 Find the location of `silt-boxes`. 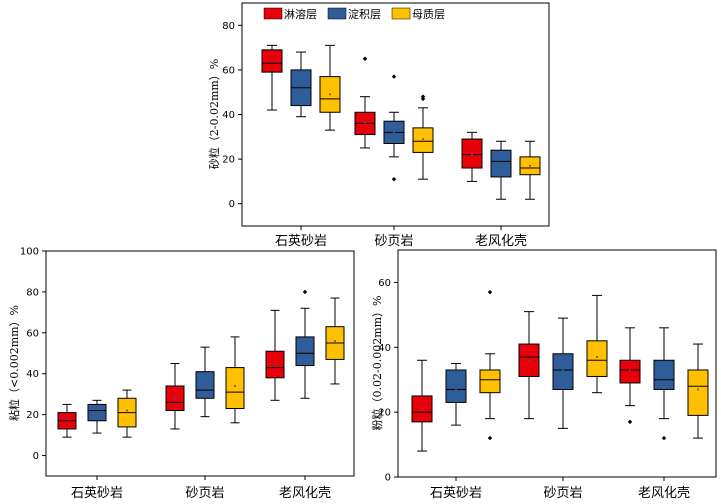

silt-boxes is located at coordinates (560, 370).